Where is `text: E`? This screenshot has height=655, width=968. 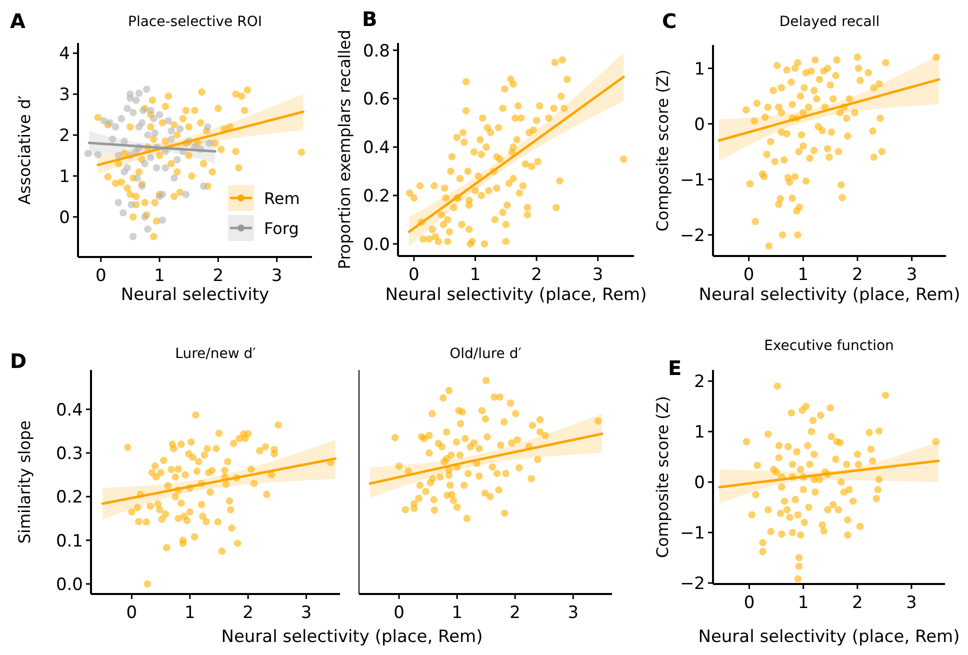 text: E is located at coordinates (675, 368).